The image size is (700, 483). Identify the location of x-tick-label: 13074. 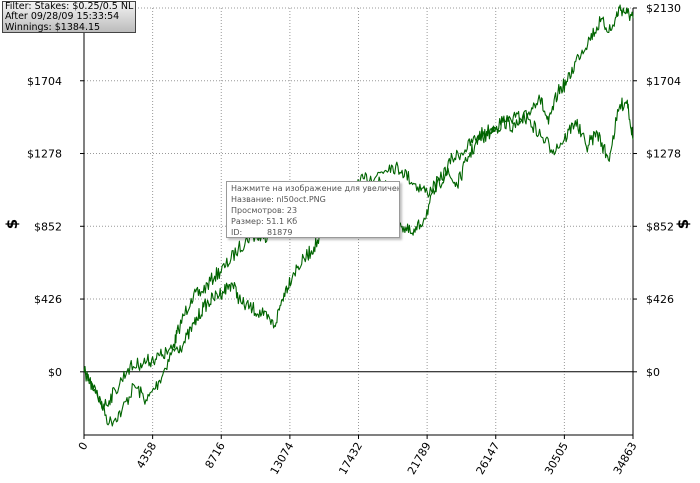
(282, 458).